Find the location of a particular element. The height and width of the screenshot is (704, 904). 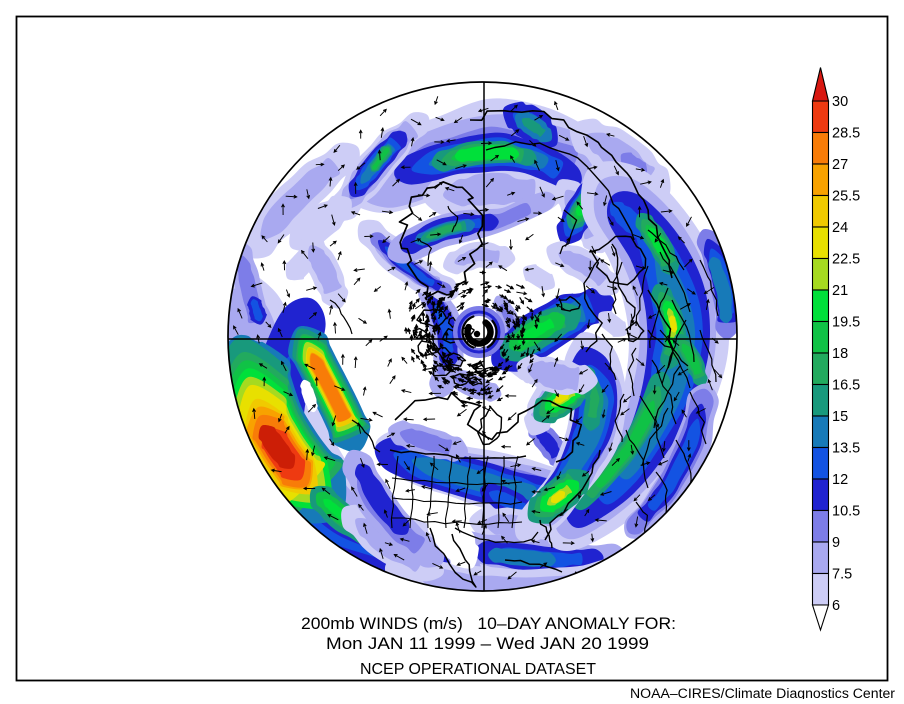

svg-text: 12 is located at coordinates (840, 480).